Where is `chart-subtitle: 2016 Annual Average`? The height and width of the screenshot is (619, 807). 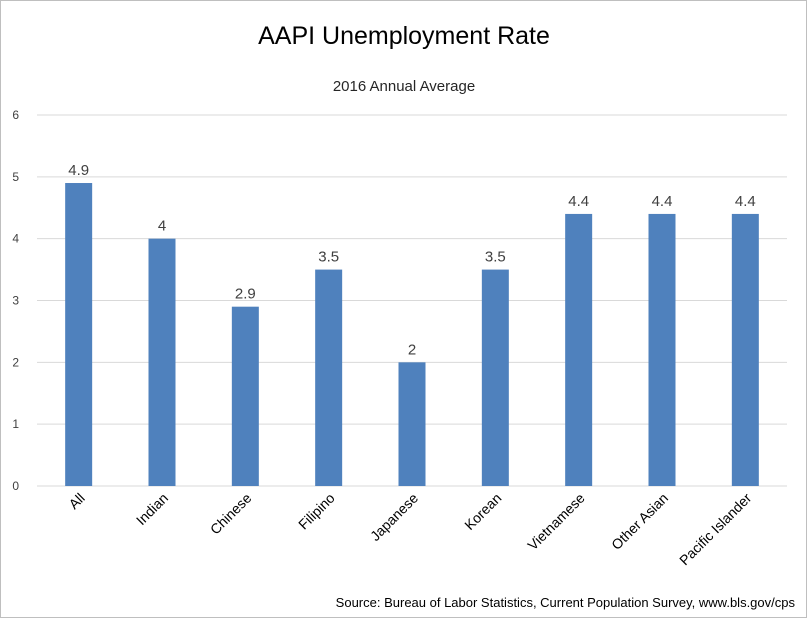
chart-subtitle: 2016 Annual Average is located at coordinates (404, 86).